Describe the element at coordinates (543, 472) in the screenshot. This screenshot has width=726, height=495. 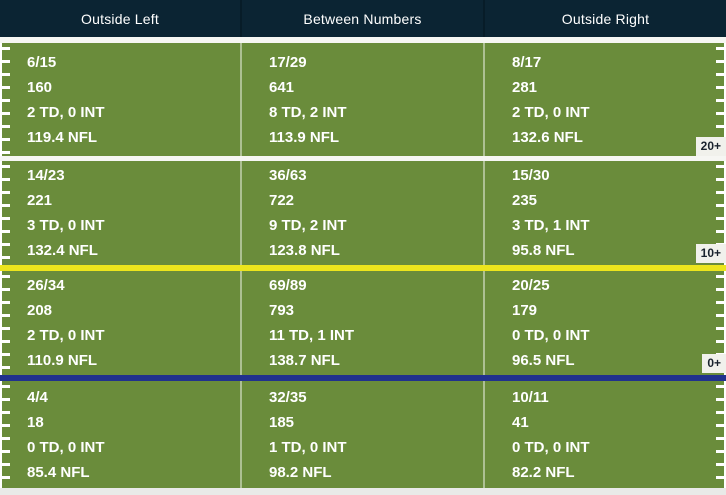
I see `rating-stat: 82.2 NFL` at that location.